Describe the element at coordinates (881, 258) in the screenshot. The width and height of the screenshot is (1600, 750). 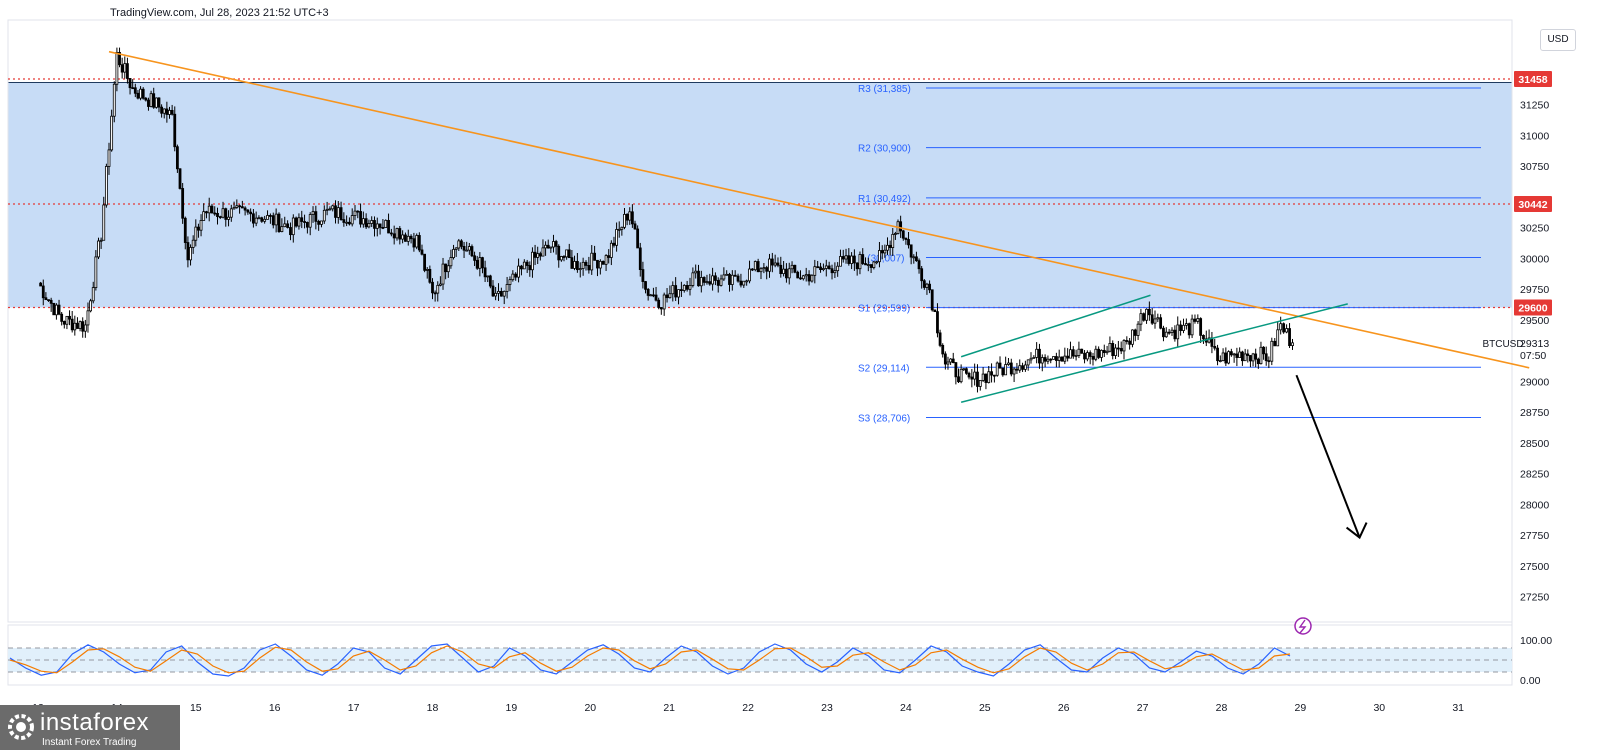
I see `pivot-label: P (30,007)` at that location.